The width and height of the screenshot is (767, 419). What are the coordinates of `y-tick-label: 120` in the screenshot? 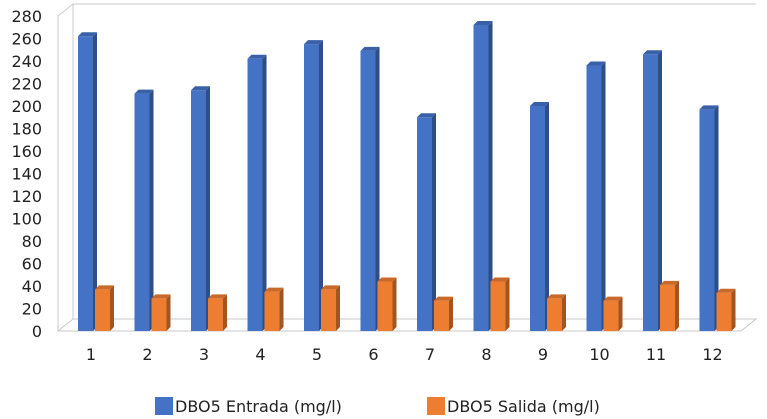 It's located at (26, 196).